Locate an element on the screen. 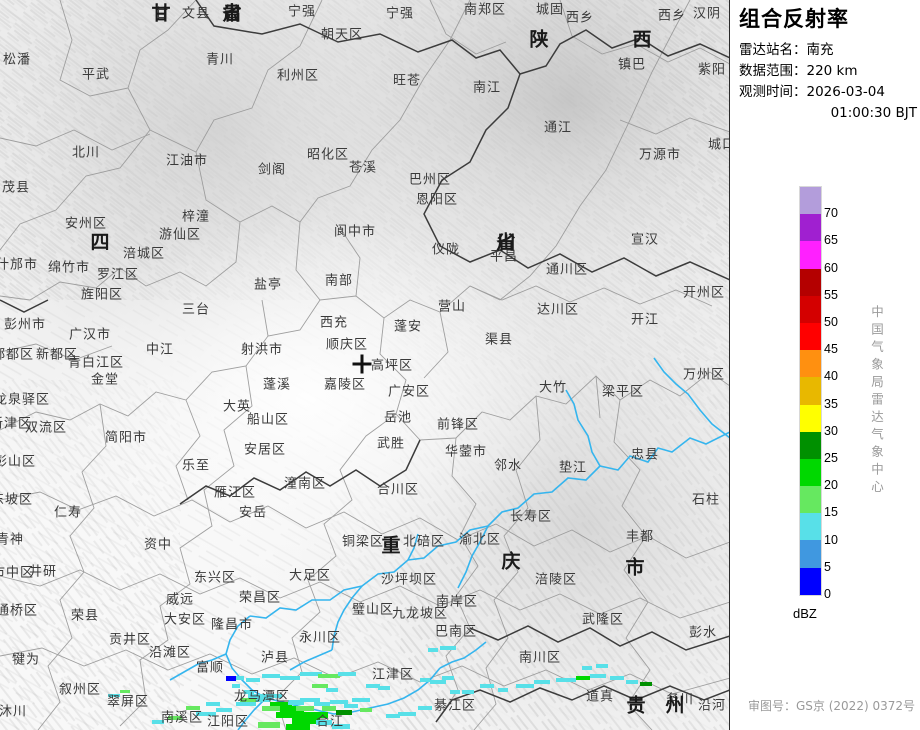  county-label: 梓潼 is located at coordinates (196, 217).